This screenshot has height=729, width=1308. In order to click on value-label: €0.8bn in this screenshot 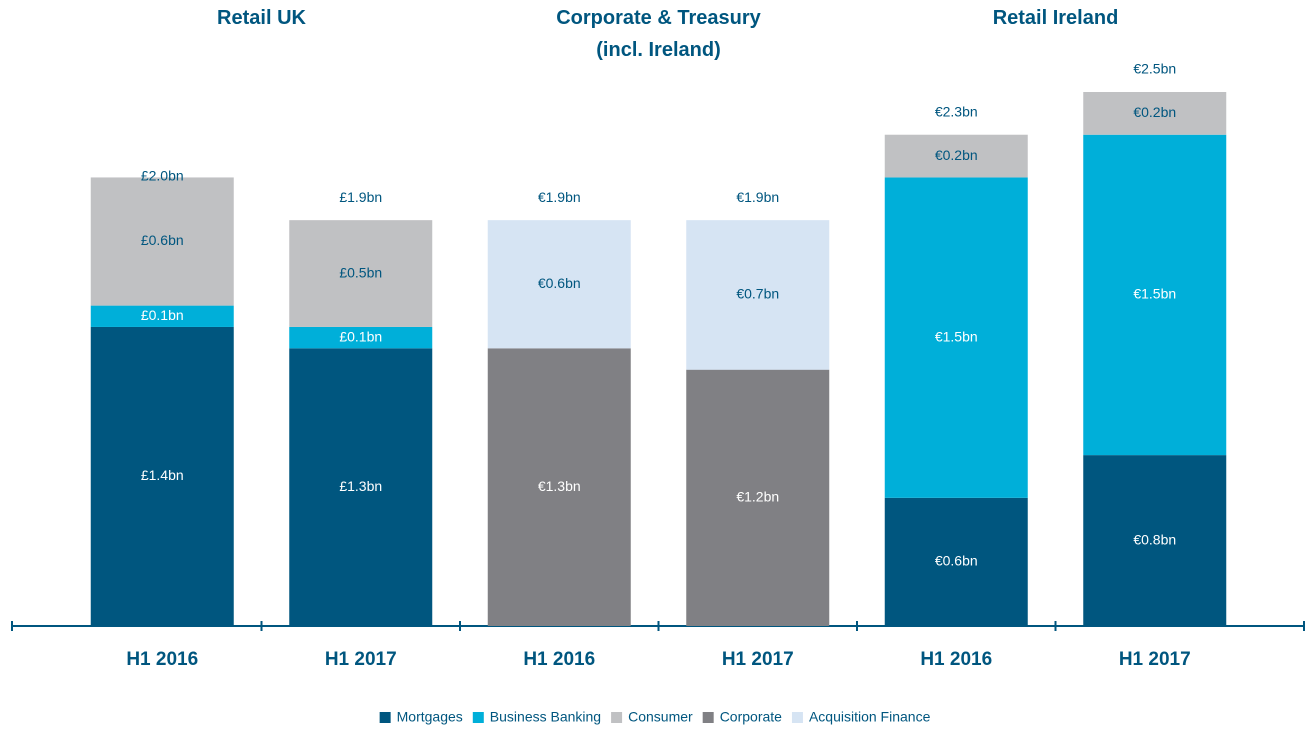, I will do `click(1154, 539)`.